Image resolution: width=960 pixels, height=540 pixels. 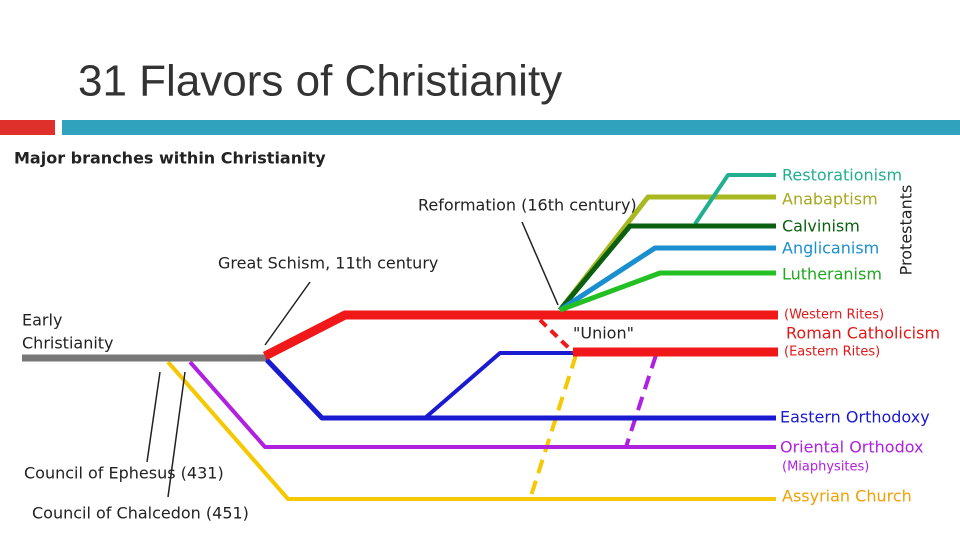 I want to click on orthodox-line, so click(x=519, y=388).